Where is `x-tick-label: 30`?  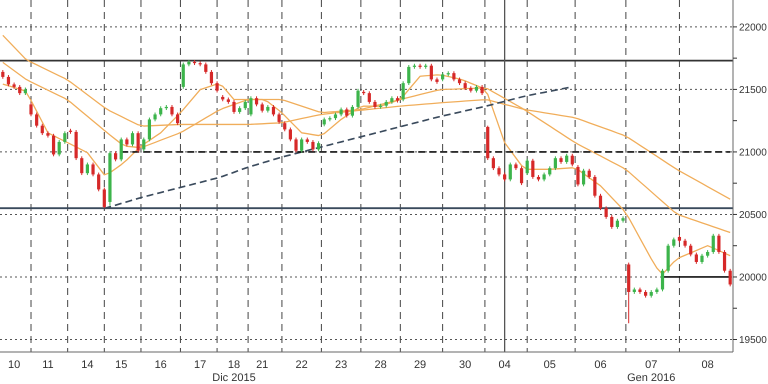
x-tick-label: 30 is located at coordinates (465, 365).